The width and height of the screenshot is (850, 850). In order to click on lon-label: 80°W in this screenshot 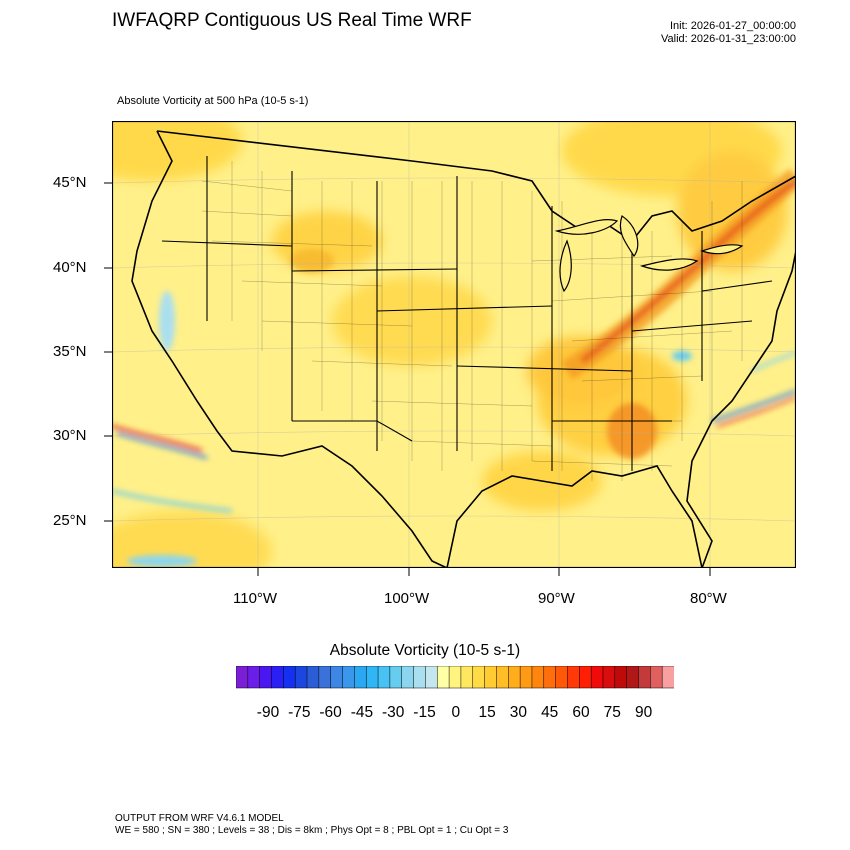, I will do `click(708, 598)`.